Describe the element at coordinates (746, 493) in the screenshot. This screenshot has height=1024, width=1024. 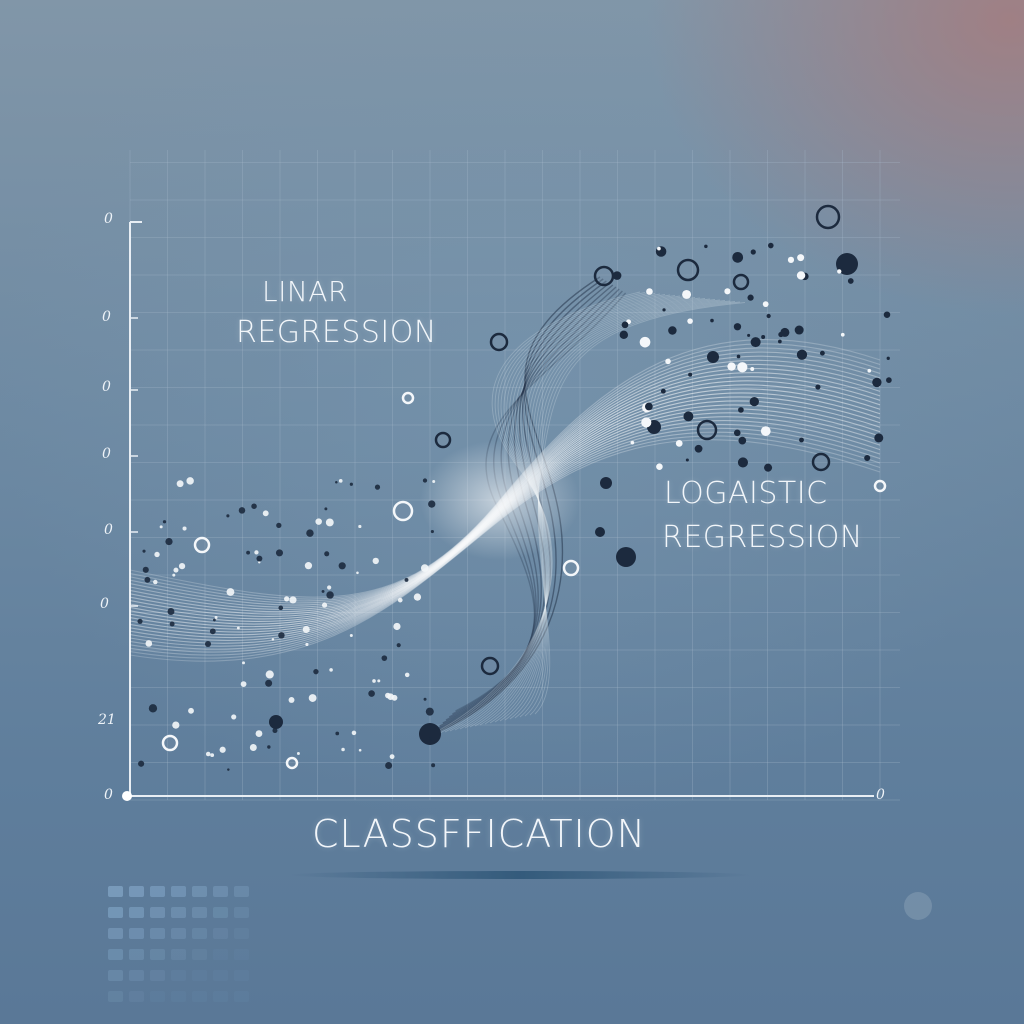
I see `logistic-regression-label-line1: LOGAISTIC` at that location.